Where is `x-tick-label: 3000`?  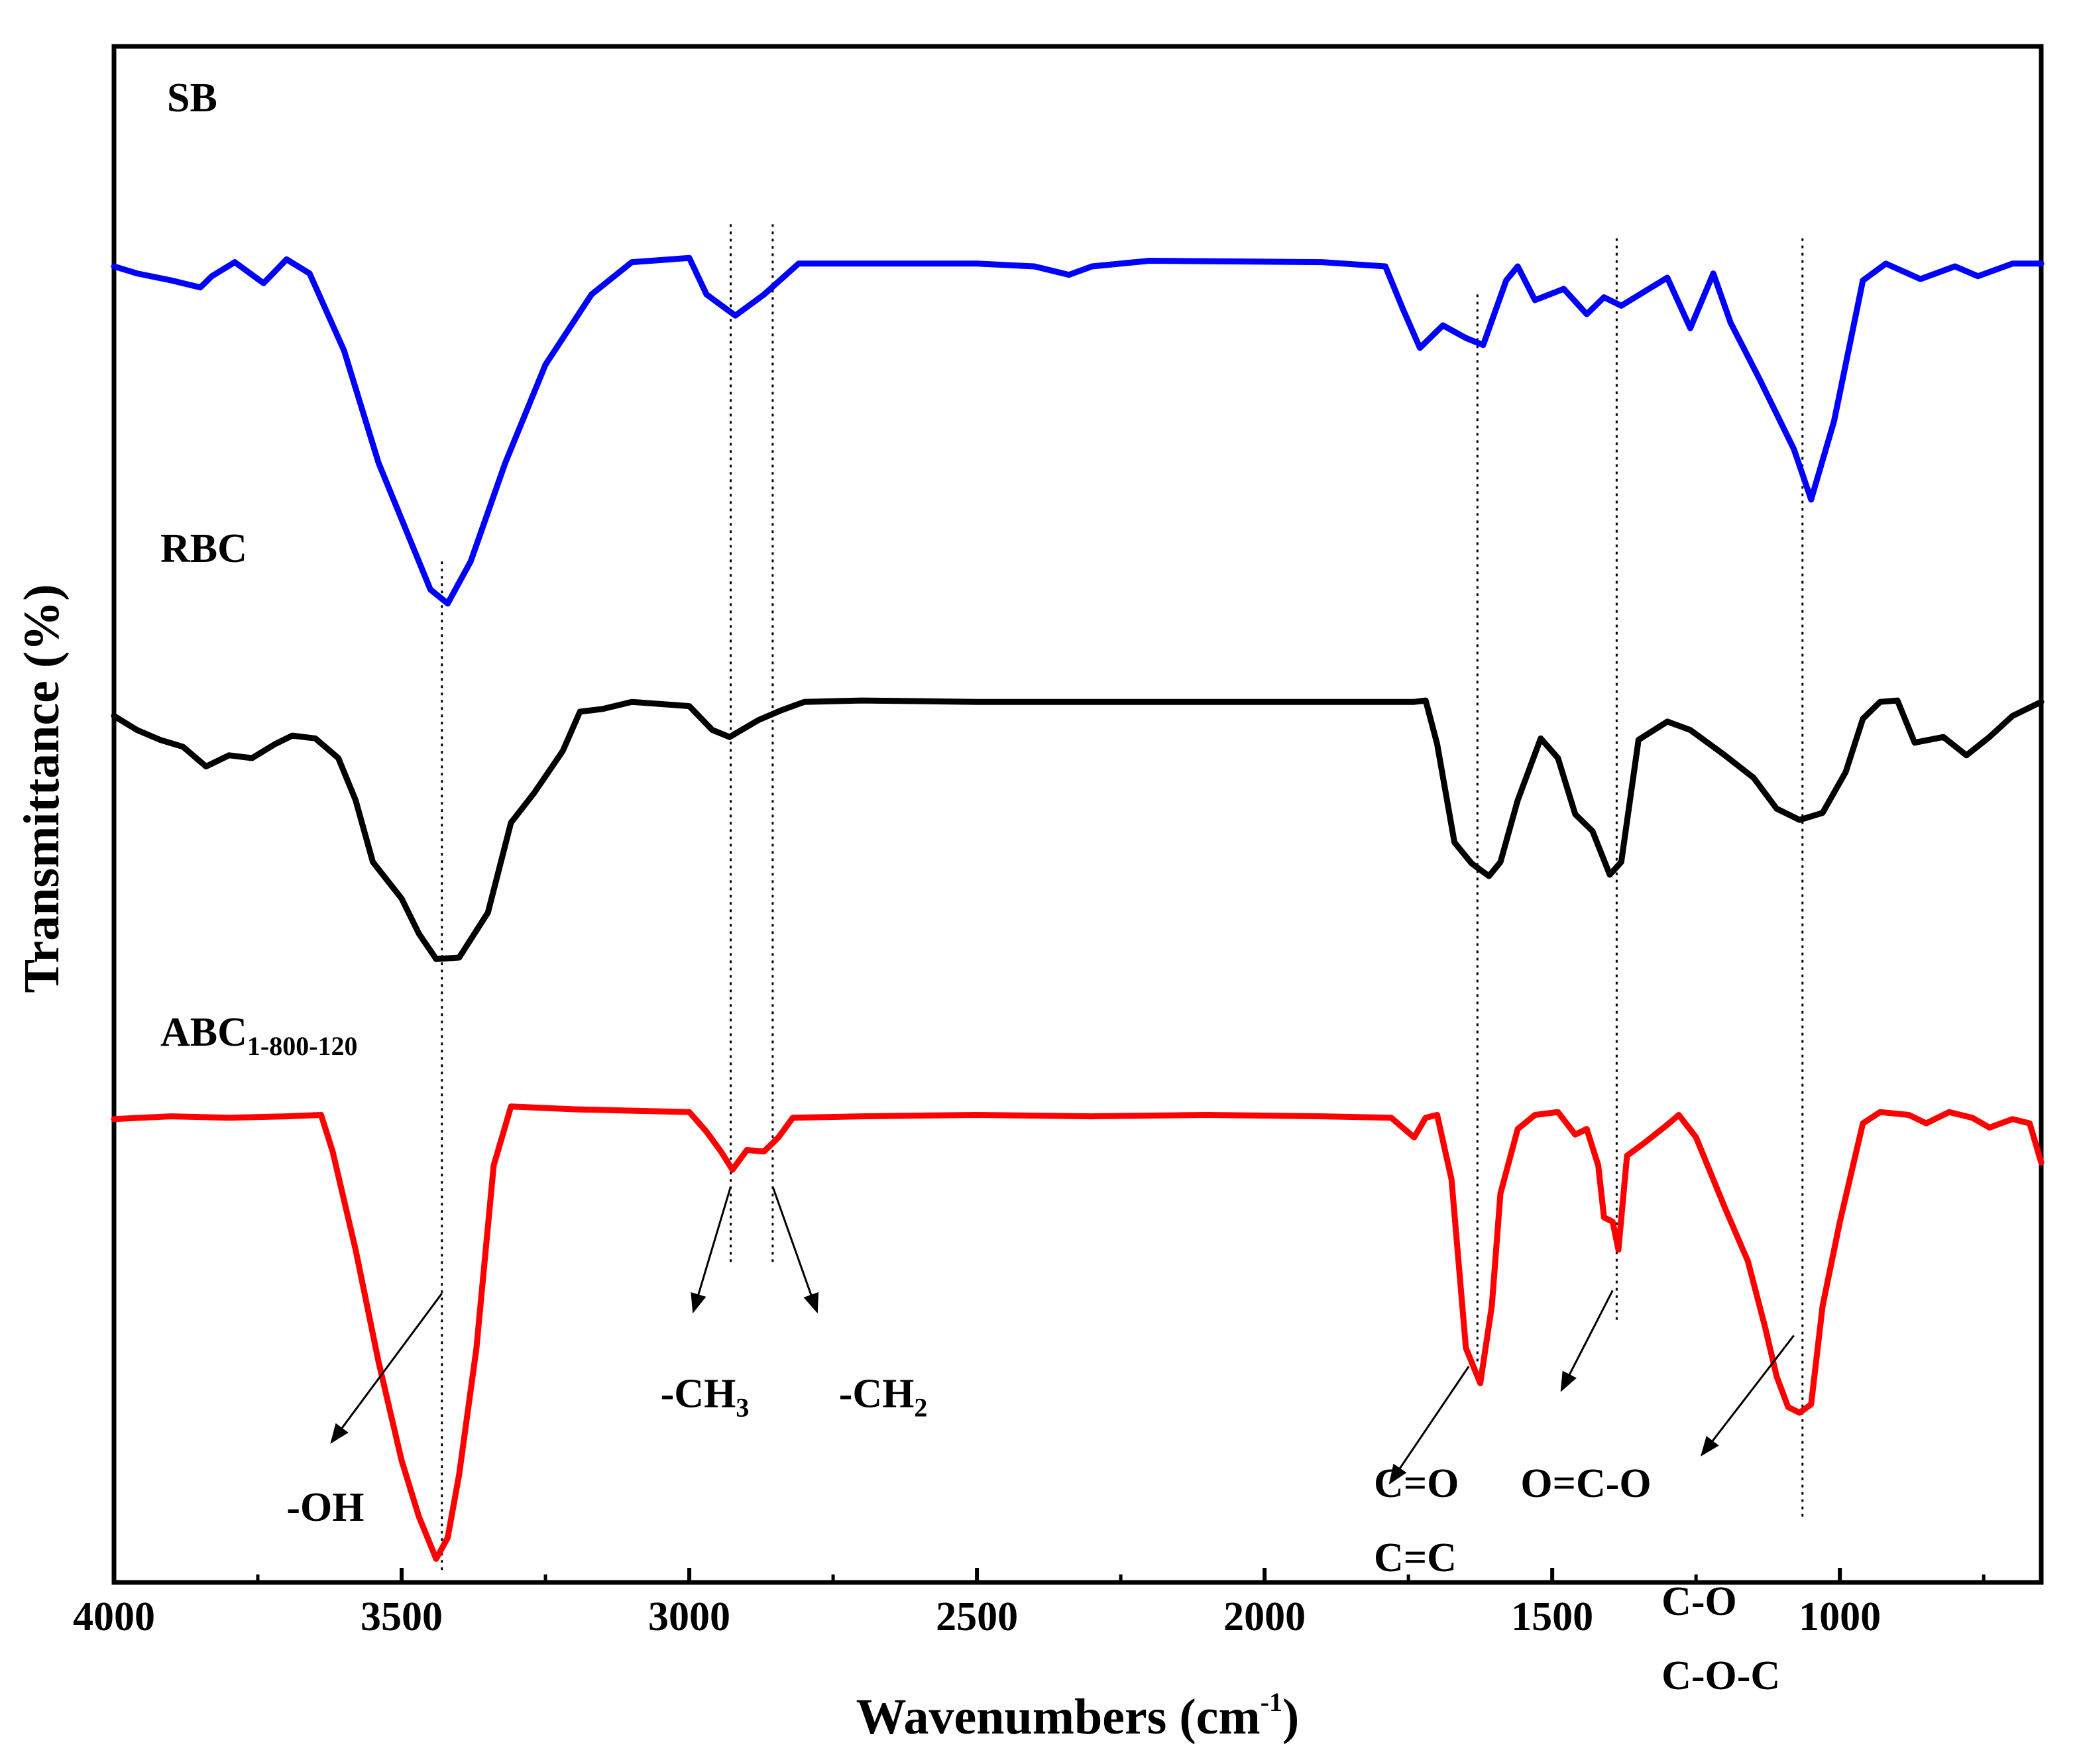
x-tick-label: 3000 is located at coordinates (689, 1616).